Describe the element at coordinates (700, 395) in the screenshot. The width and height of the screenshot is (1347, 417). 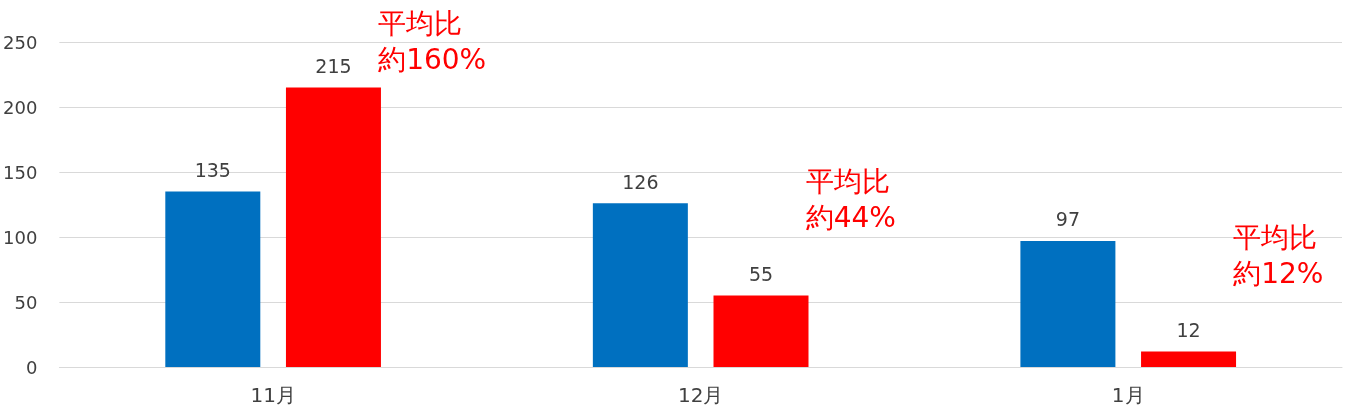
I see `x-tick-label: 12月` at that location.